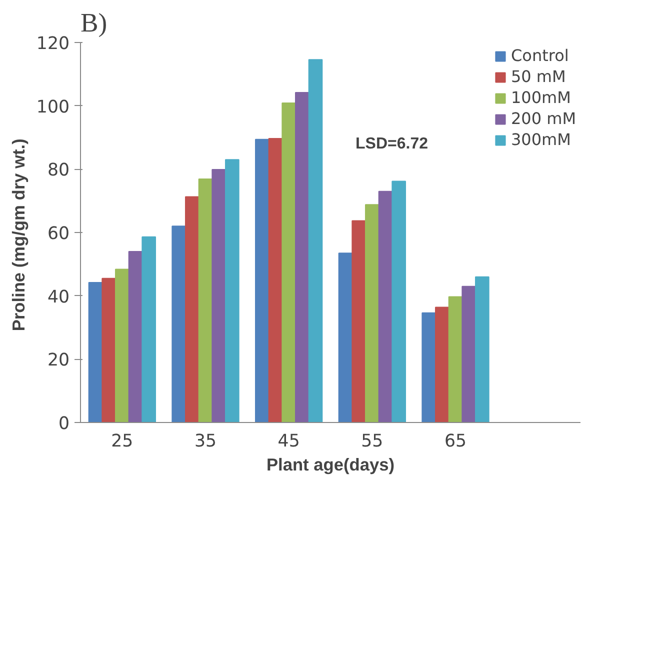  Describe the element at coordinates (58, 234) in the screenshot. I see `y-tick-label: 60` at that location.